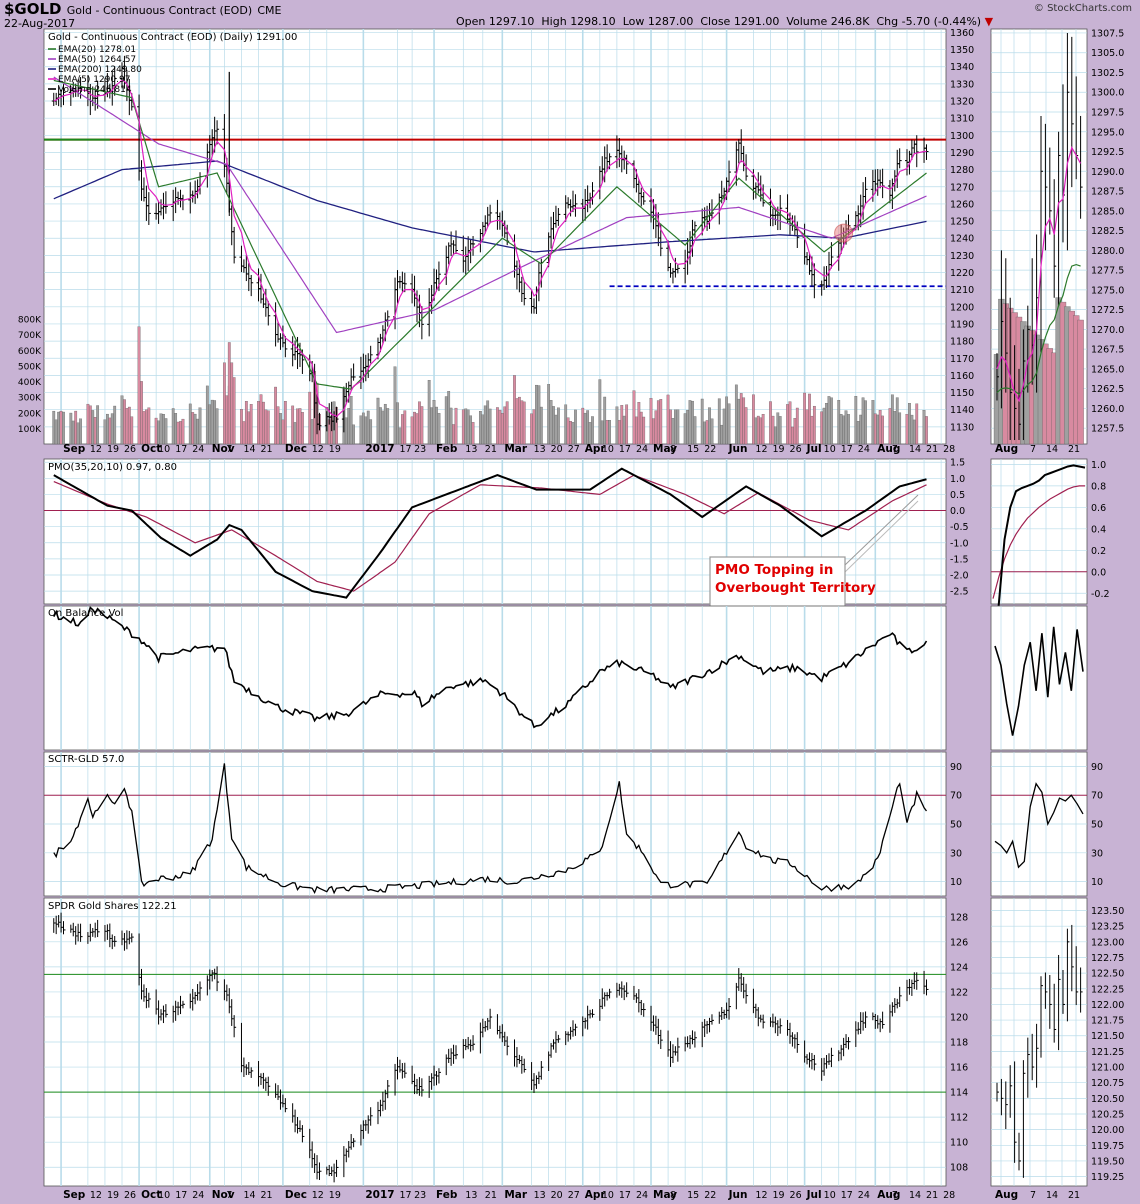  What do you see at coordinates (949, 1195) in the screenshot?
I see `bottom-x-axis-label: 28` at bounding box center [949, 1195].